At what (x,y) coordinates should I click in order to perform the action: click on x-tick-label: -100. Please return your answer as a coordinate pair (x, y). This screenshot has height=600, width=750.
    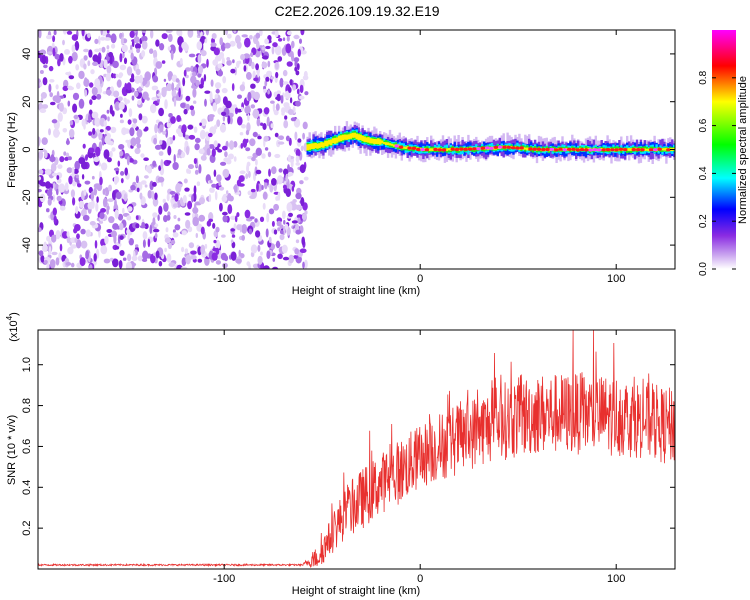
    Looking at the image, I should click on (224, 279).